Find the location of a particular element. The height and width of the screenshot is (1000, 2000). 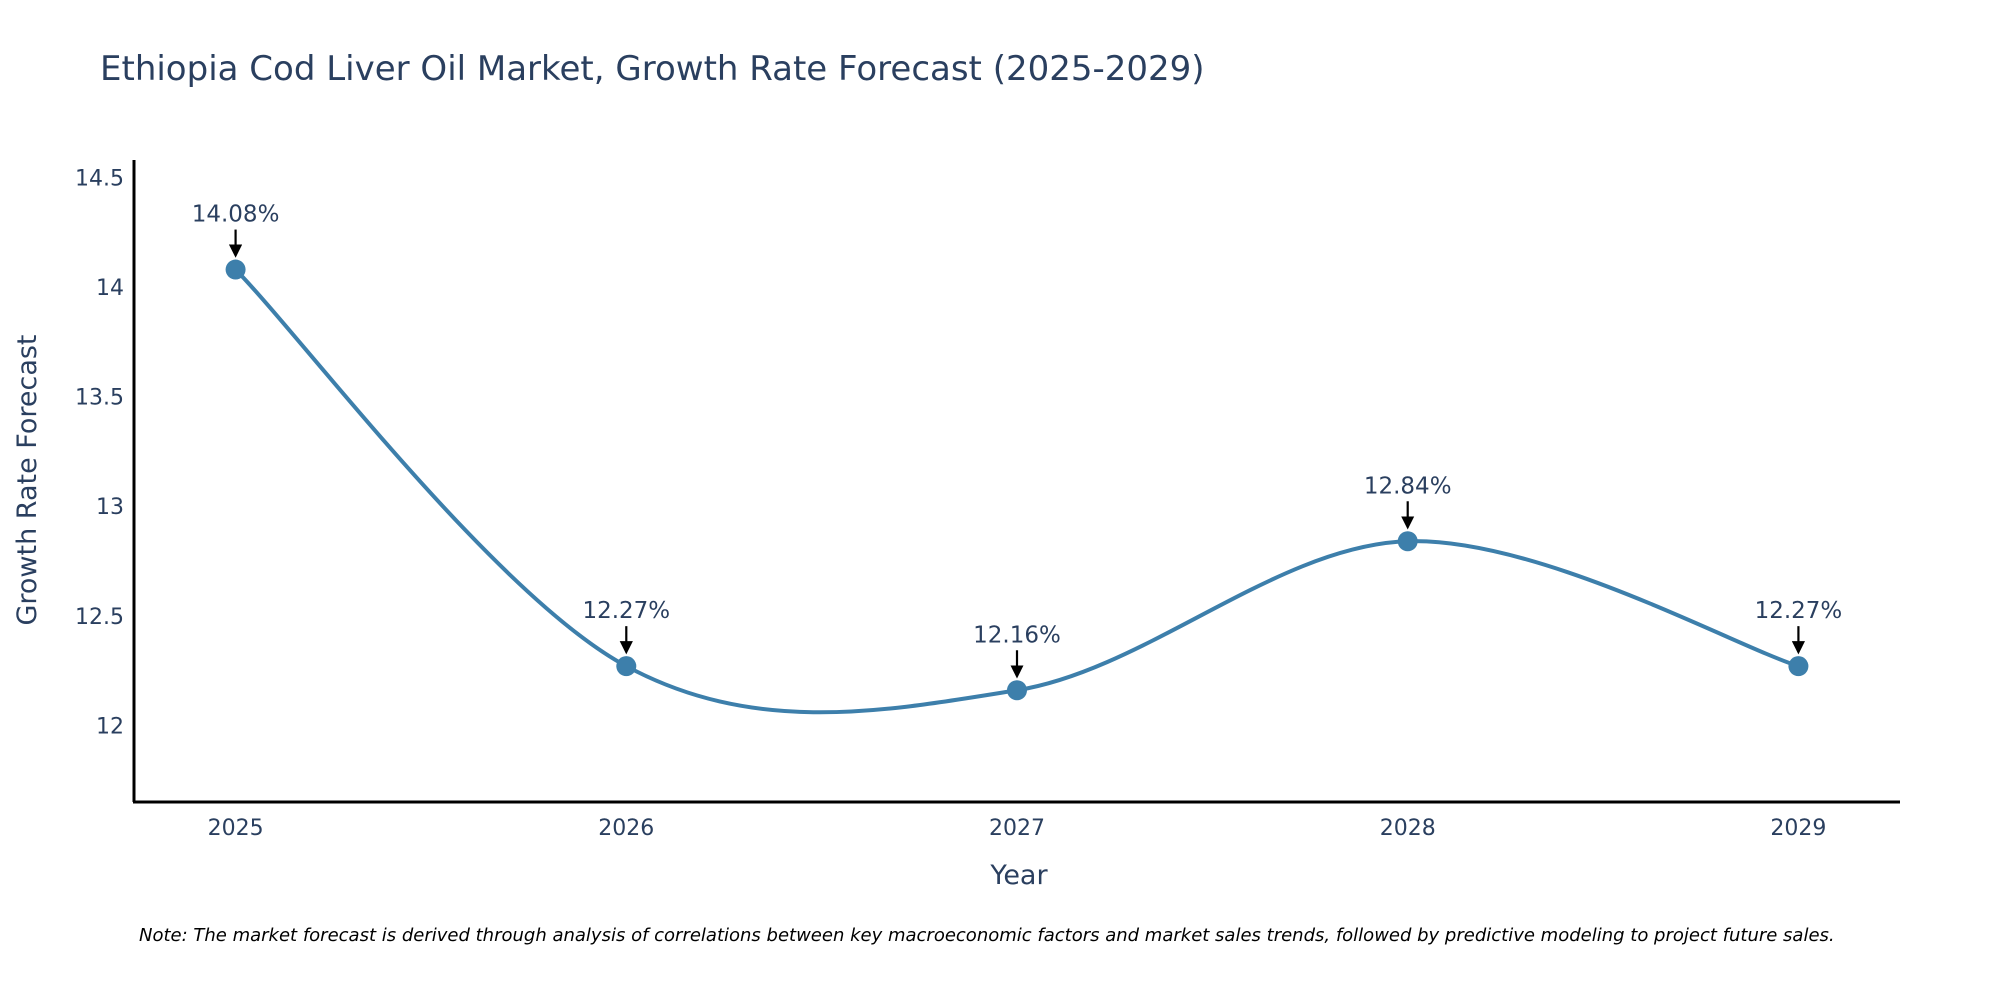

x-tick-label: 2029 is located at coordinates (1798, 828).